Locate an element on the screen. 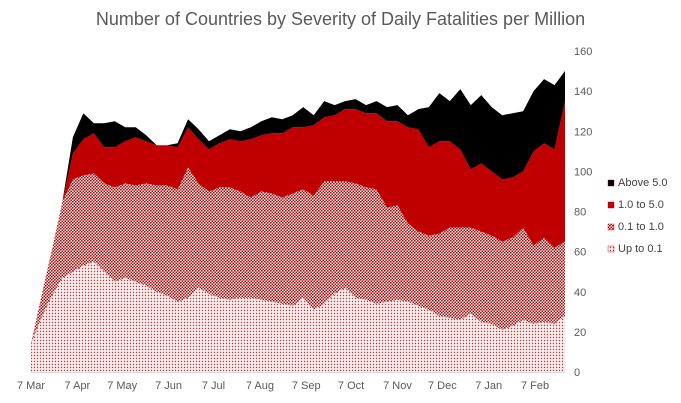  legend-label: Above 5.0 is located at coordinates (643, 183).